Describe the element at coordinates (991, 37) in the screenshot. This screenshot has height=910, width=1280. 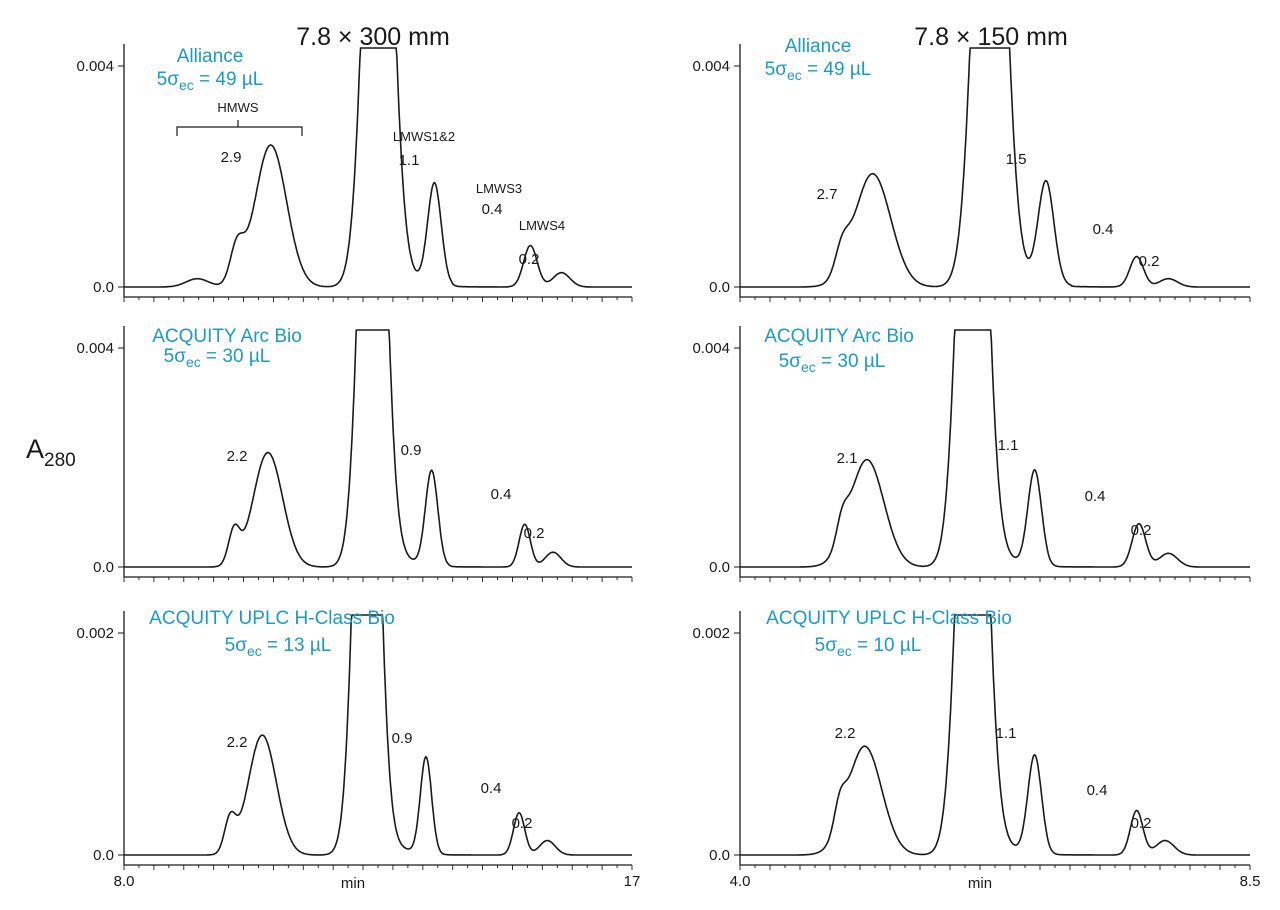
I see `column-title-1: 7.8 × 150 mm` at that location.